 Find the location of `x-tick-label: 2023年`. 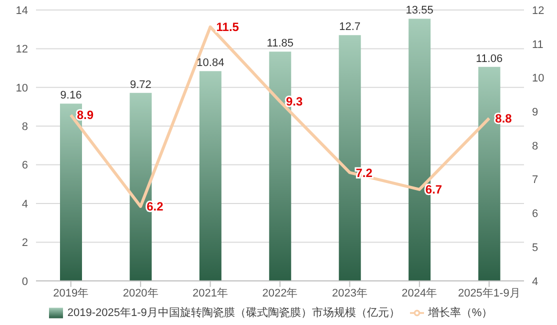

x-tick-label: 2023年 is located at coordinates (350, 294).